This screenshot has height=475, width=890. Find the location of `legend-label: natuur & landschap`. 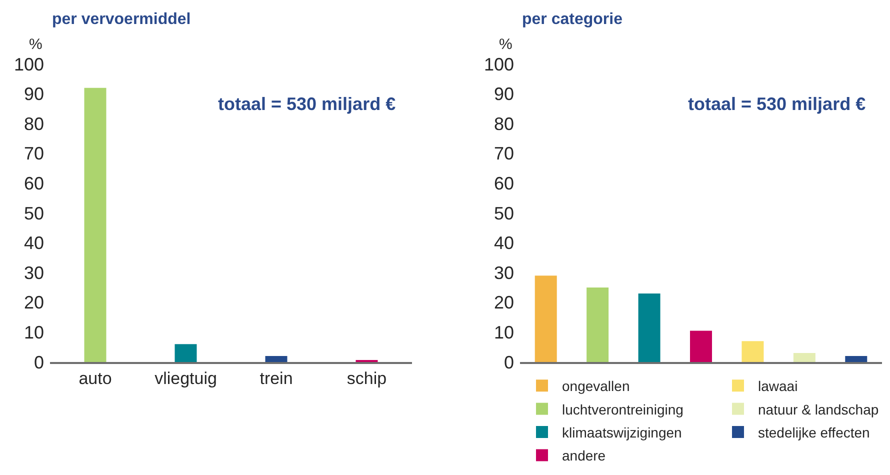

legend-label: natuur & landschap is located at coordinates (818, 409).